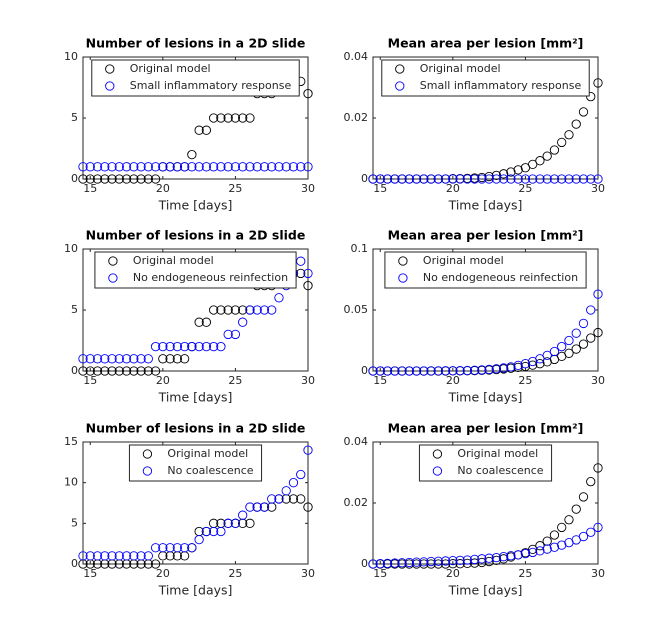 Image resolution: width=658 pixels, height=642 pixels. What do you see at coordinates (195, 463) in the screenshot?
I see `legend-box` at bounding box center [195, 463].